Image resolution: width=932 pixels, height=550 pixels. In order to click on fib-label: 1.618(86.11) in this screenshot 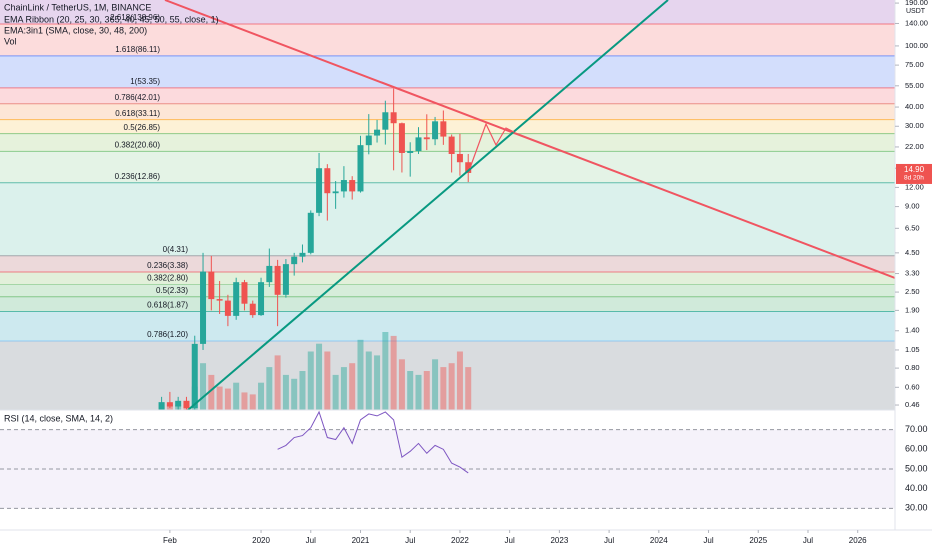, I will do `click(137, 49)`.